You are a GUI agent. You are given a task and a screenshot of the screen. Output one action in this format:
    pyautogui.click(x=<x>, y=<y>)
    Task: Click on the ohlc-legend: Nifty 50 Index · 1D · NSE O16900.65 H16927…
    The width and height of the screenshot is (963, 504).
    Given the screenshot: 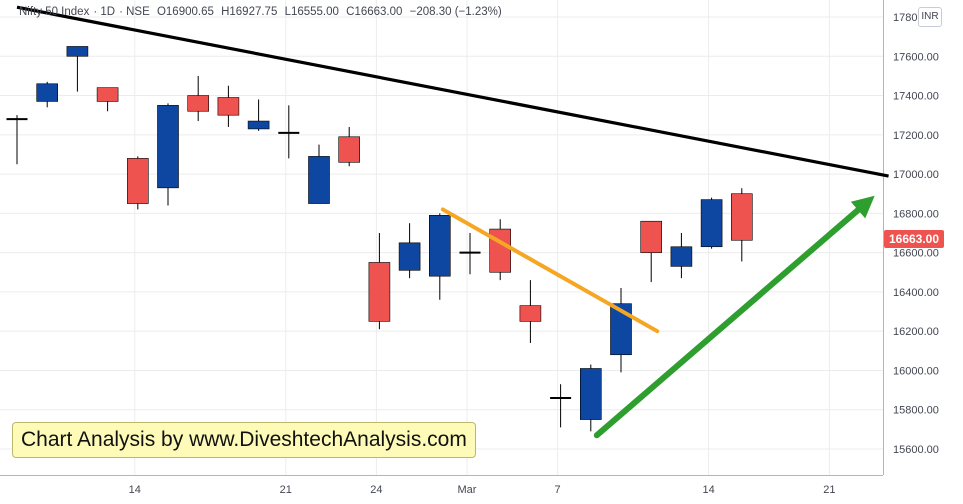 What is the action you would take?
    pyautogui.click(x=260, y=12)
    